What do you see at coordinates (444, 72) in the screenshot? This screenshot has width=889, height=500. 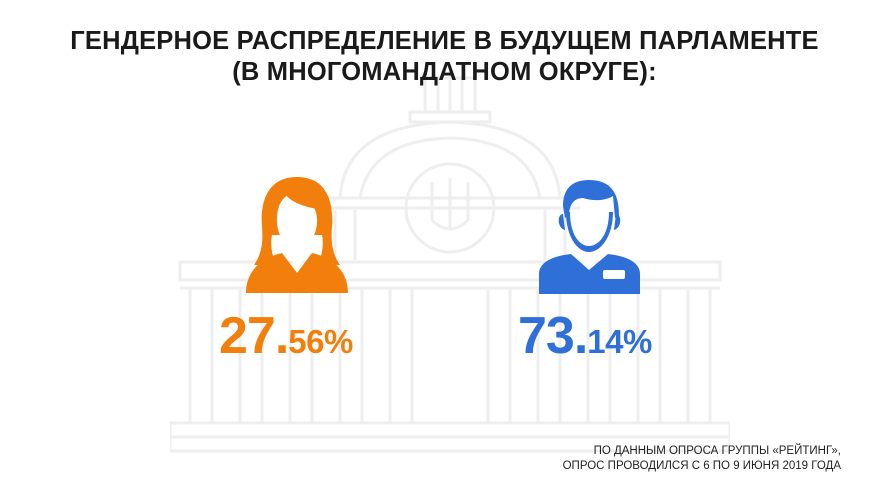 I see `title-line-2: (В МНОГОМАНДАТНОМ ОКРУГЕ):` at bounding box center [444, 72].